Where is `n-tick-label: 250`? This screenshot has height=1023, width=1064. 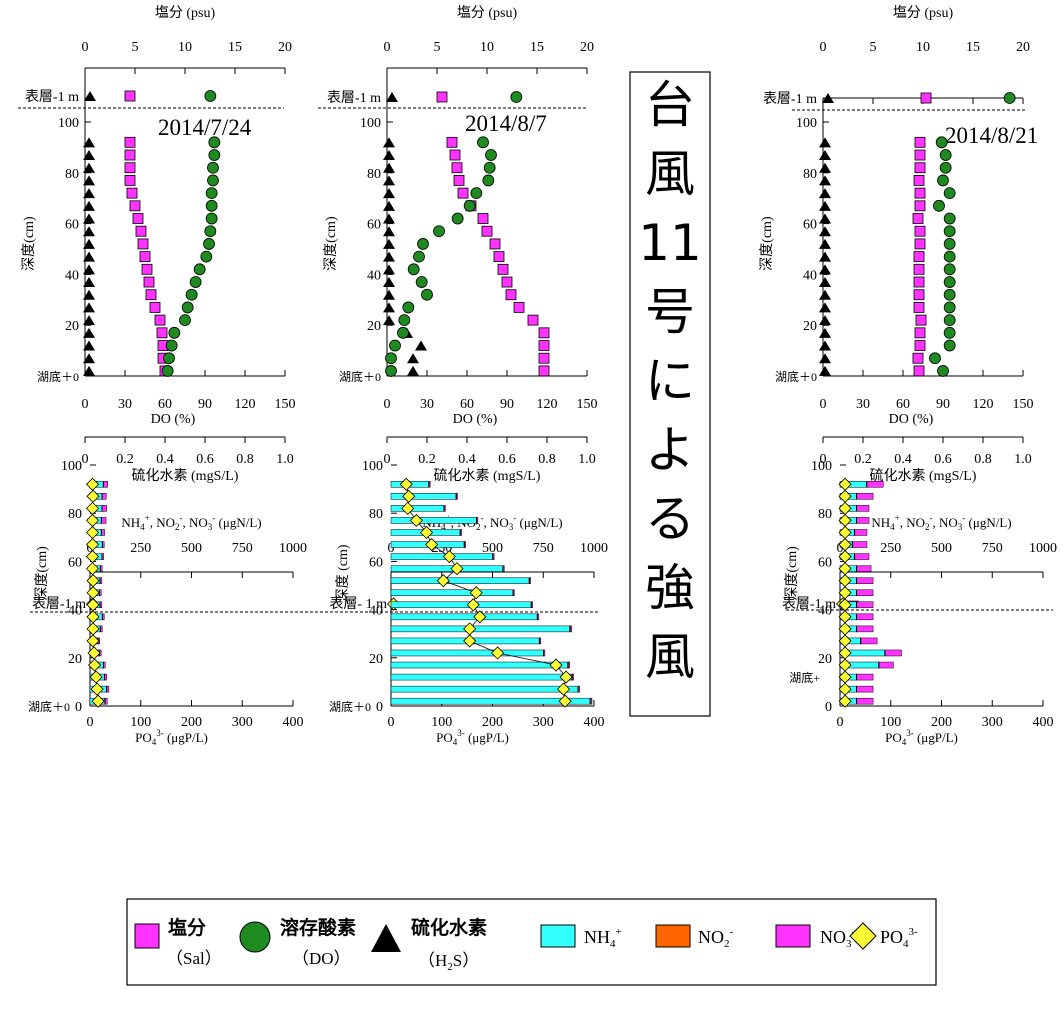 n-tick-label: 250 is located at coordinates (140, 548).